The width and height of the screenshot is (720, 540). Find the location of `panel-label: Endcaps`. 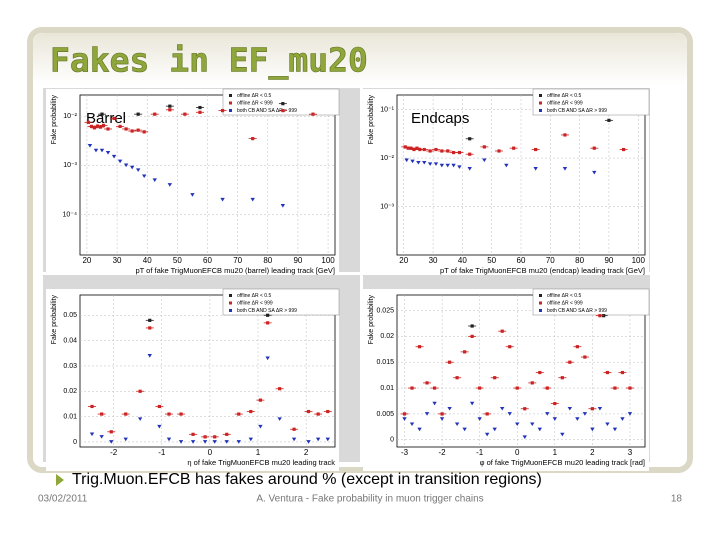

panel-label: Endcaps is located at coordinates (440, 118).